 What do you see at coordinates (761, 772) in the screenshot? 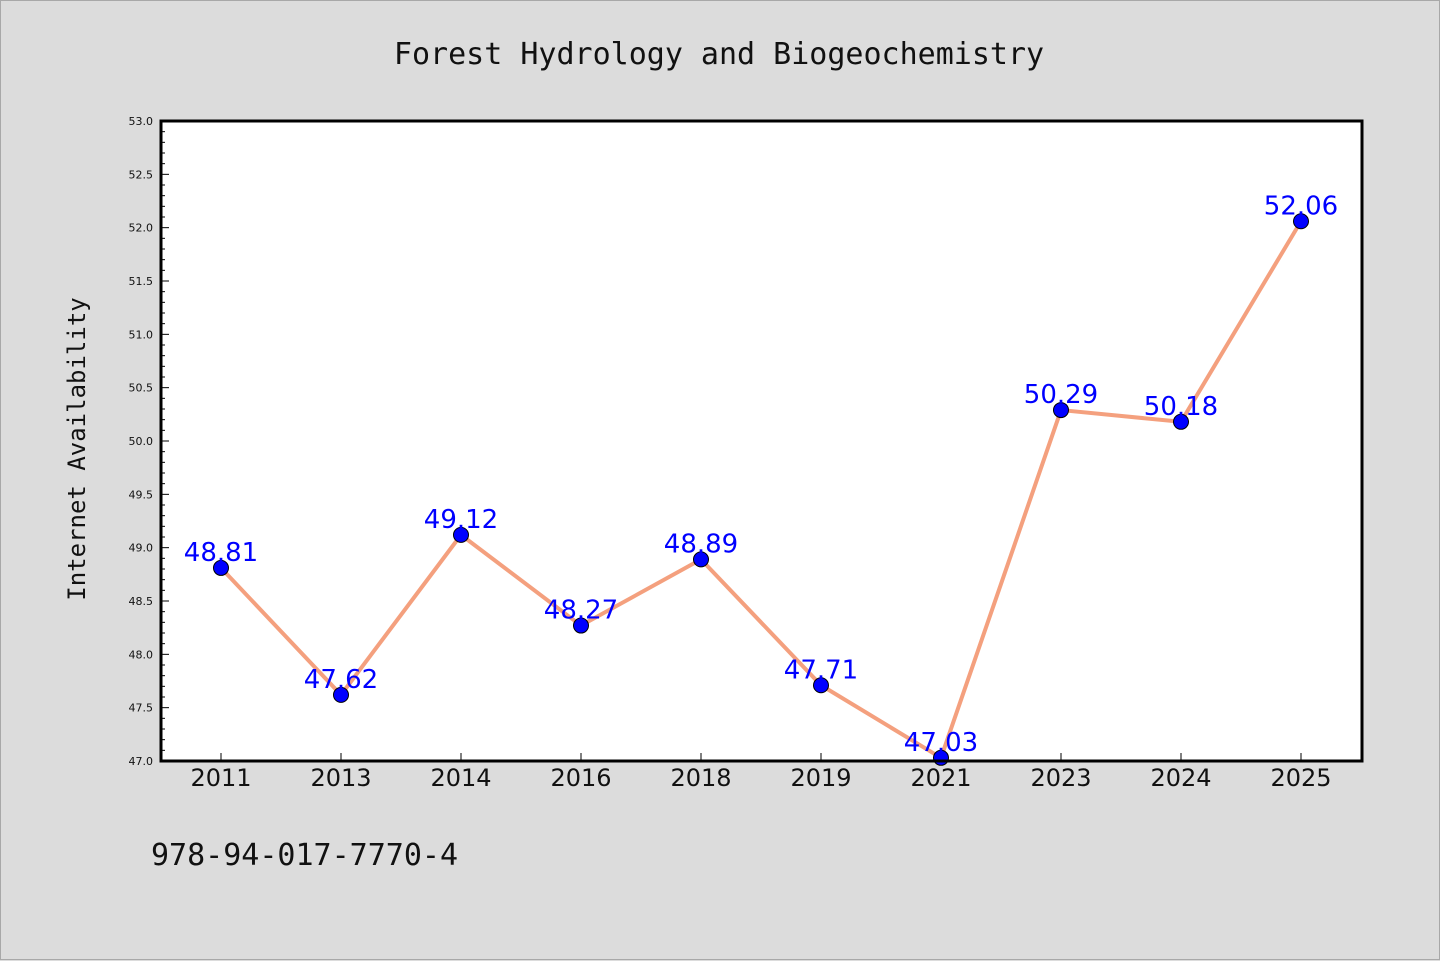
I see `x-axis: 2011 2013 2014 2016 2018 2019 2021 2023 2024 2025` at bounding box center [761, 772].